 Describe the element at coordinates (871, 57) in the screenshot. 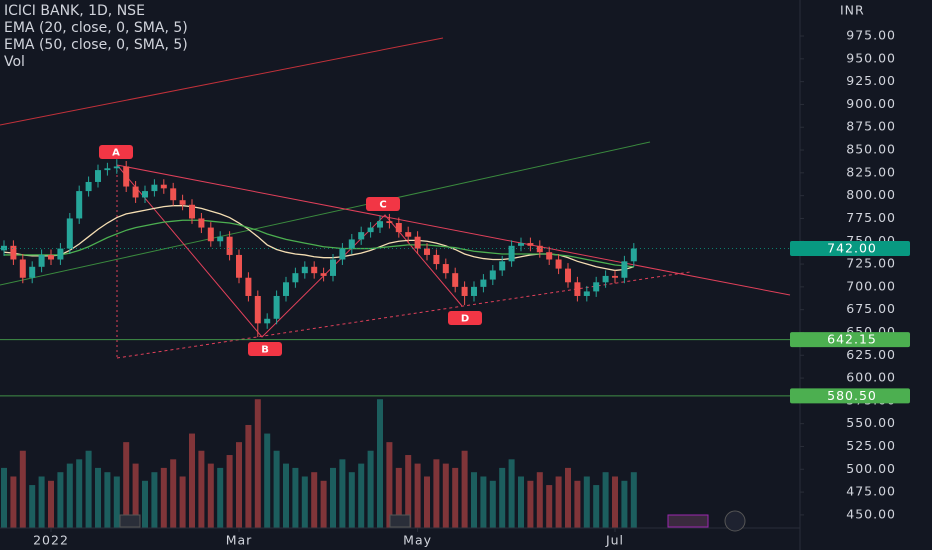

I see `y-tick-label: 950.00` at that location.